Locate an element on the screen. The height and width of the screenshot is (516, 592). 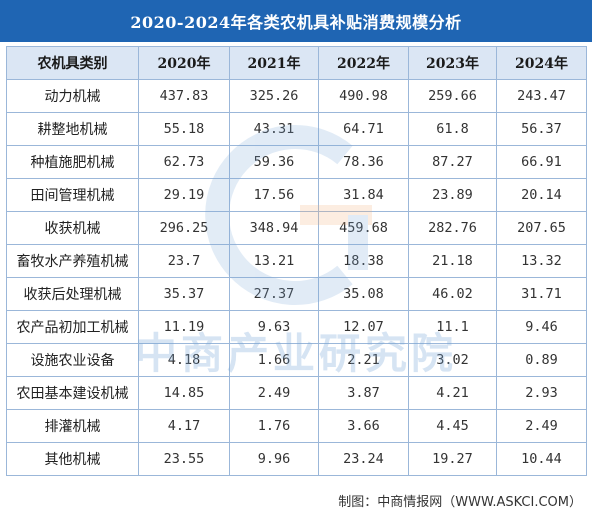
column-header-2023: 2023年 is located at coordinates (452, 63).